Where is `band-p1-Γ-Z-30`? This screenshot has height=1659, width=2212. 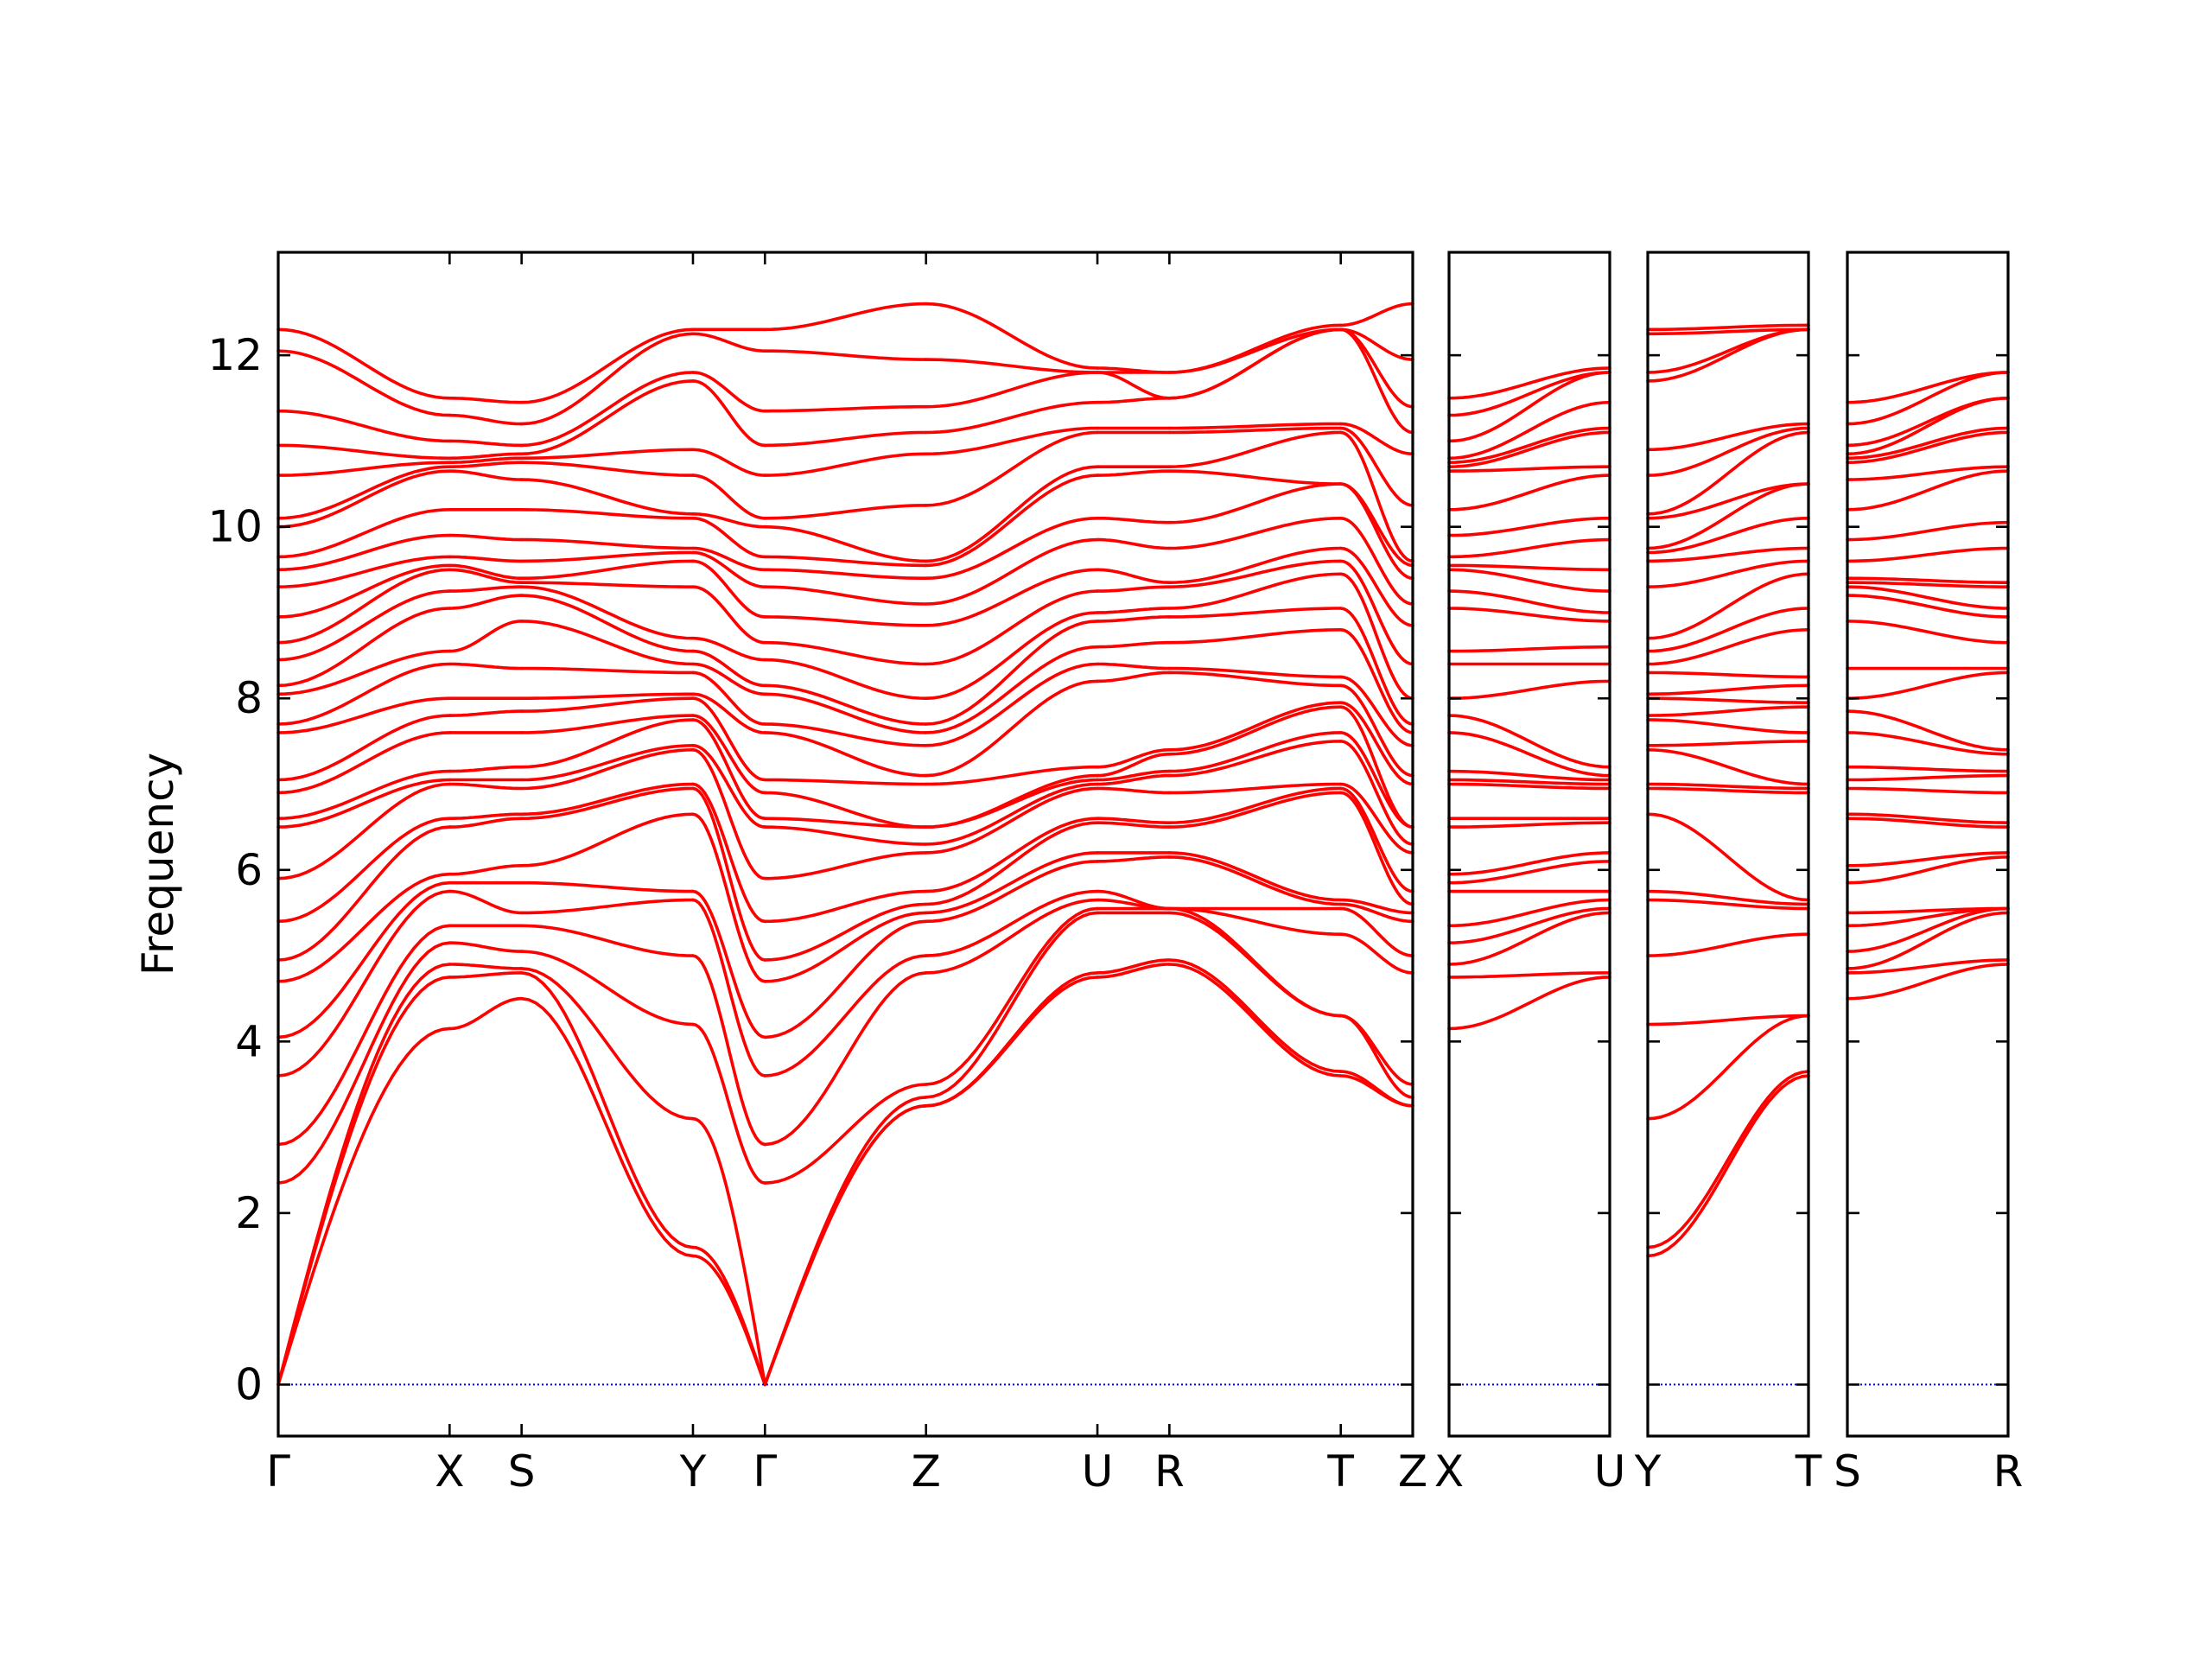 band-p1-Γ-Z-30 is located at coordinates (845, 355).